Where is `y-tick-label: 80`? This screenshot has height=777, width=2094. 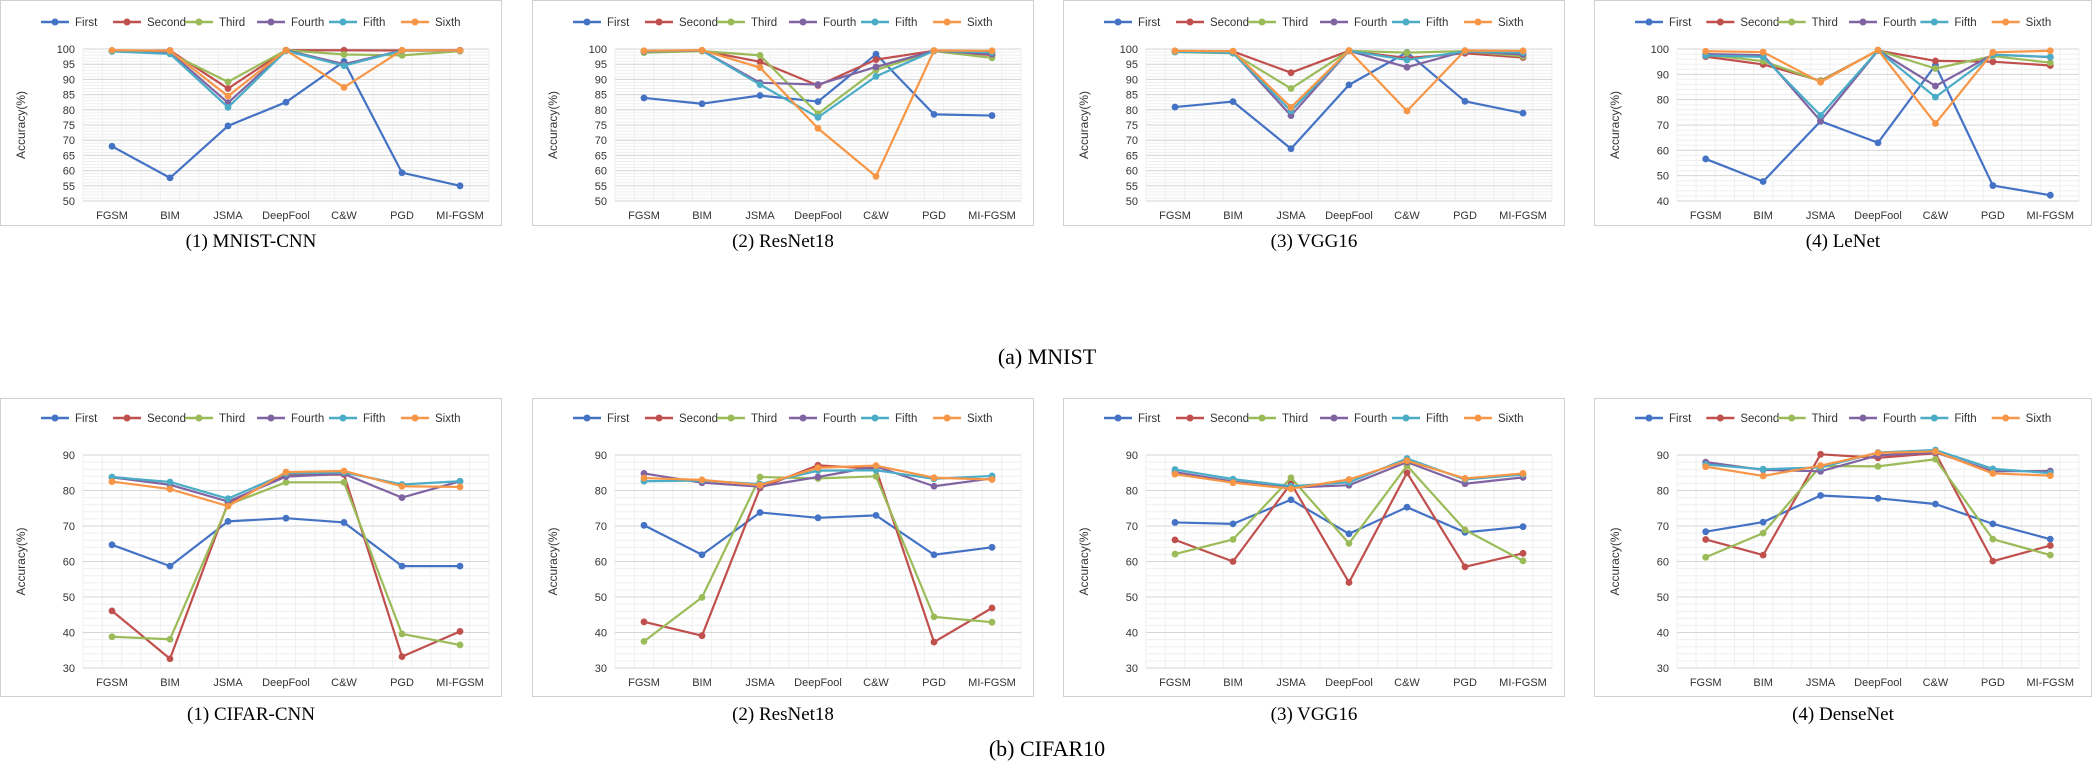 y-tick-label: 80 is located at coordinates (1132, 111).